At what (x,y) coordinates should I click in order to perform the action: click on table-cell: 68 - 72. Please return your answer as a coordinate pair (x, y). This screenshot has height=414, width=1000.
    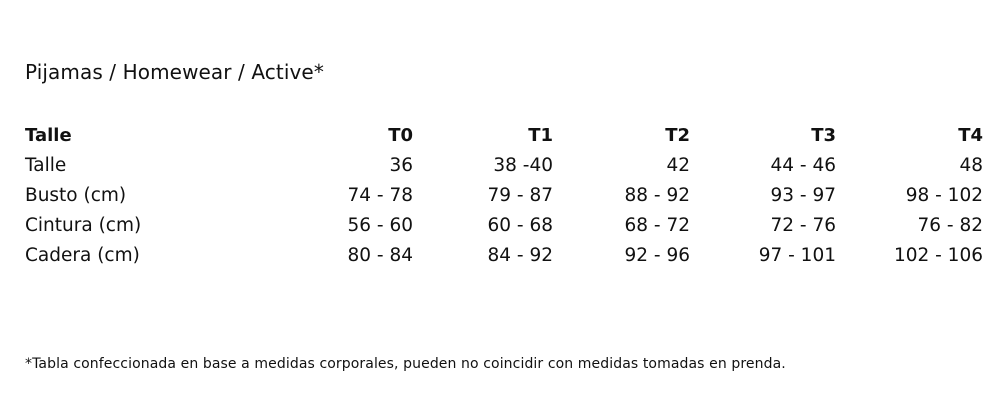
    Looking at the image, I should click on (657, 225).